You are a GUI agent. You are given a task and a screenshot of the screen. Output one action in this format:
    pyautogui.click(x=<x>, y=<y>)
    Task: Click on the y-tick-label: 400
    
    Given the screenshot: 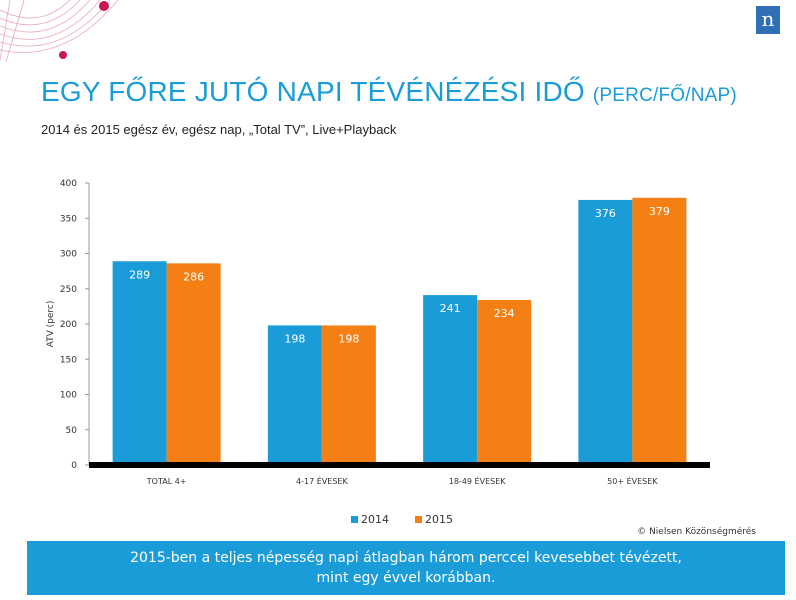 What is the action you would take?
    pyautogui.click(x=68, y=184)
    